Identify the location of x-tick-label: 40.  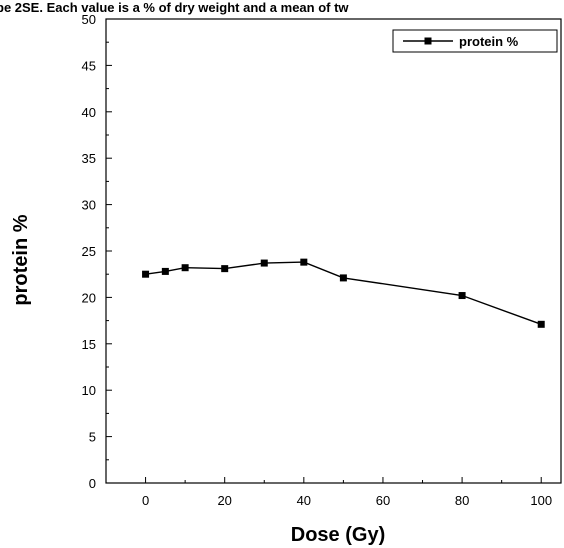
(304, 500).